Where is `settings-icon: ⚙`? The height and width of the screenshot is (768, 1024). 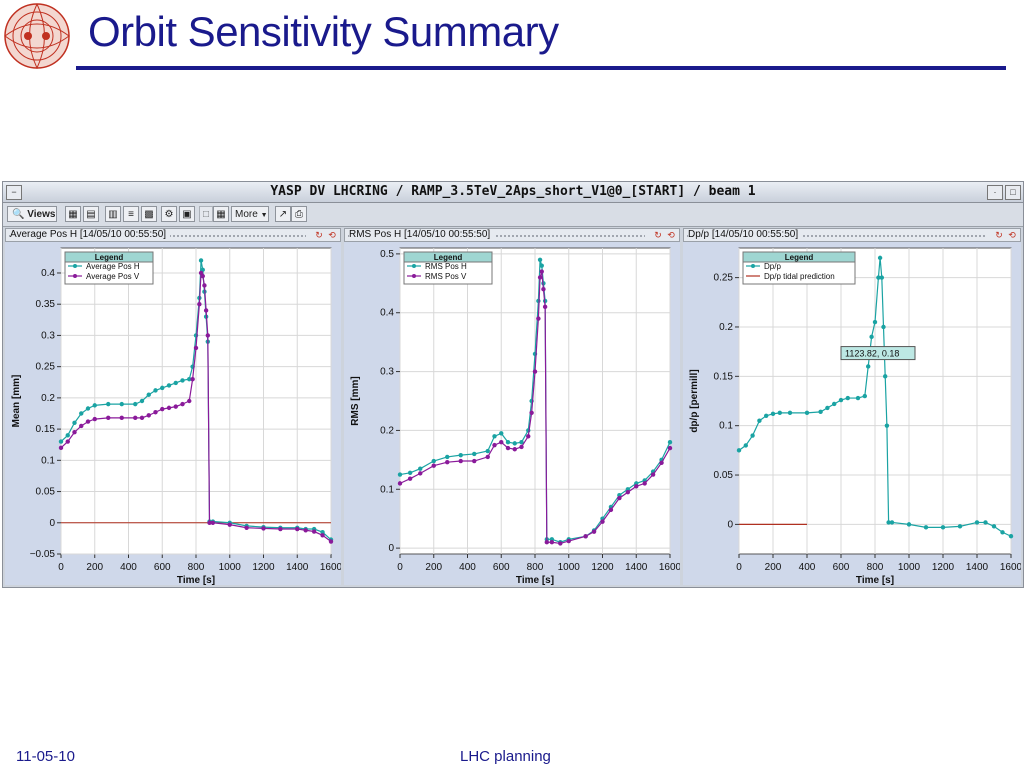 settings-icon: ⚙ is located at coordinates (169, 214).